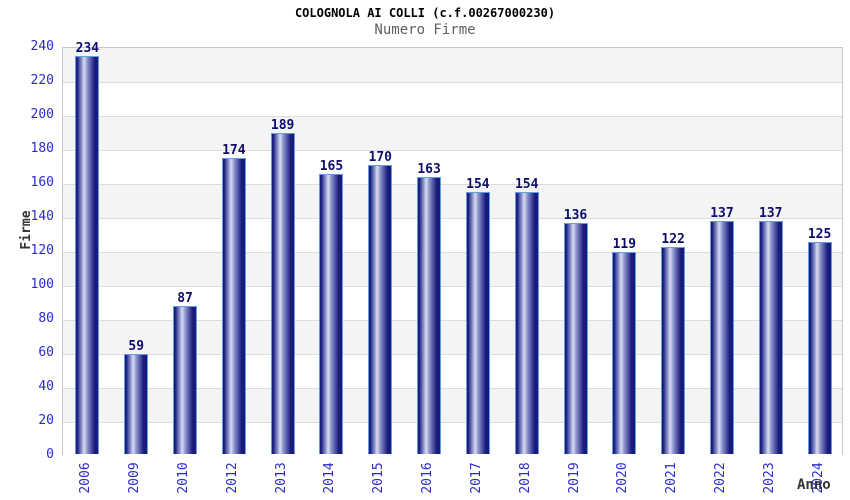  Describe the element at coordinates (42, 80) in the screenshot. I see `y-tick-label: 220` at that location.